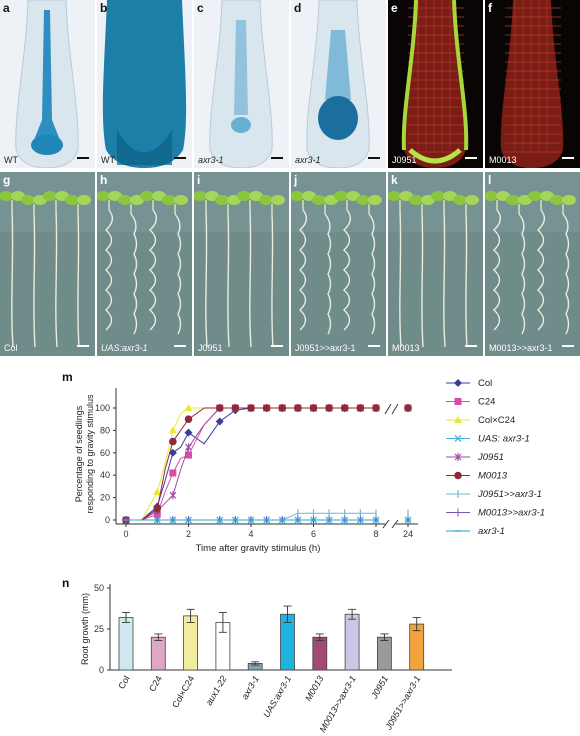 Image resolution: width=580 pixels, height=736 pixels. I want to click on bar-group: C24, so click(156, 663).